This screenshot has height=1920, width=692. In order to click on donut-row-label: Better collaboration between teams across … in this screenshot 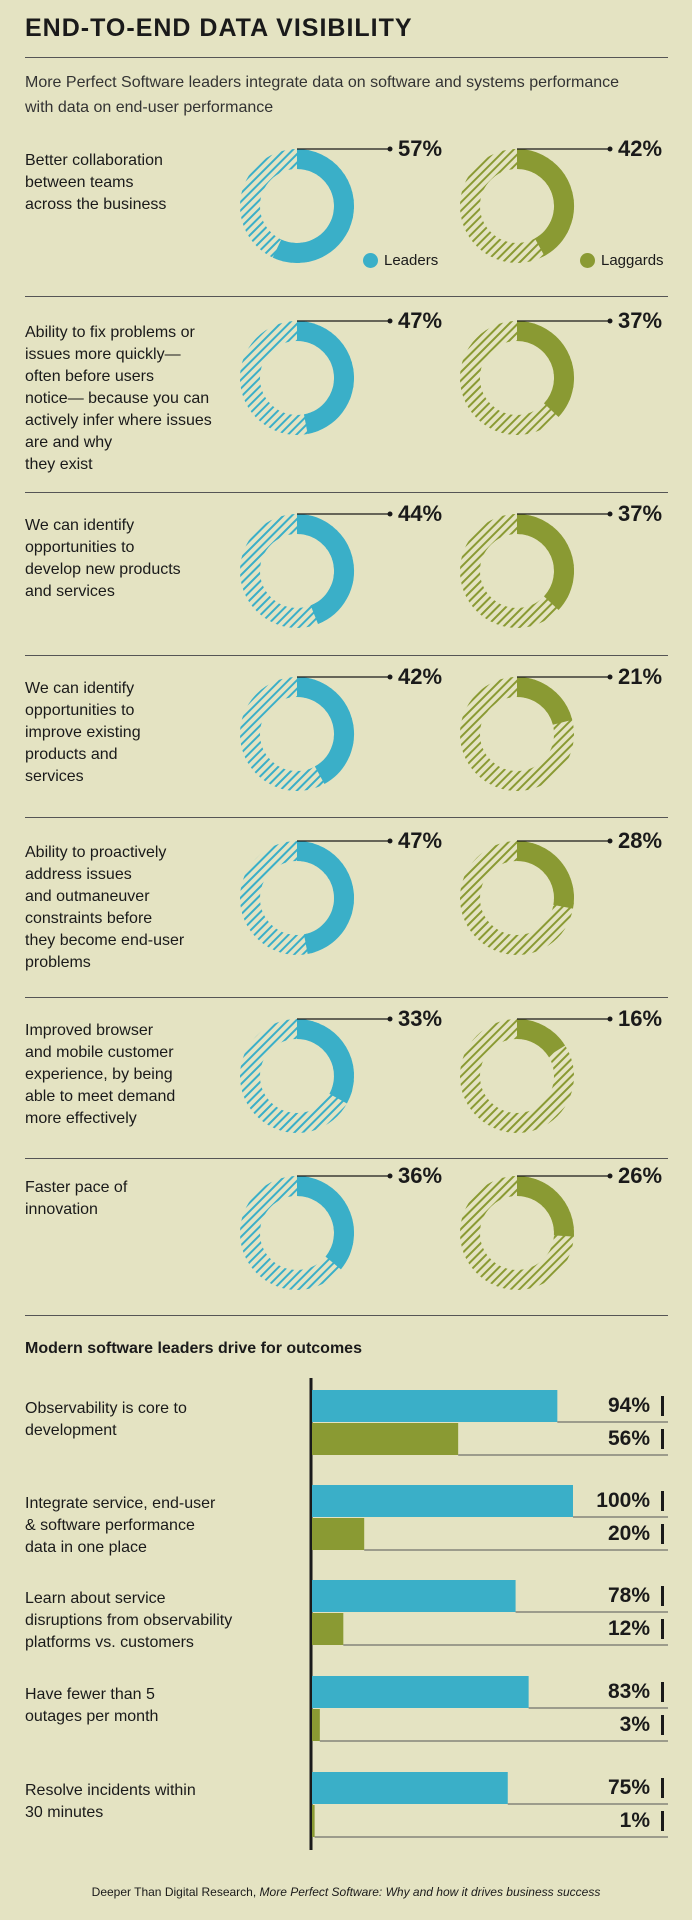, I will do `click(95, 183)`.